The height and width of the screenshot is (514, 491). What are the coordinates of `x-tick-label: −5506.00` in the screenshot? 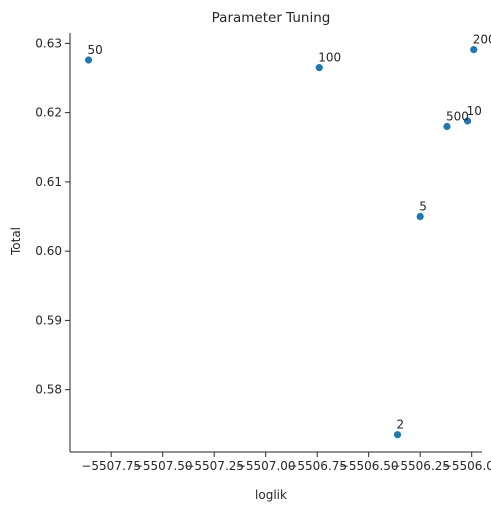 It's located at (466, 466).